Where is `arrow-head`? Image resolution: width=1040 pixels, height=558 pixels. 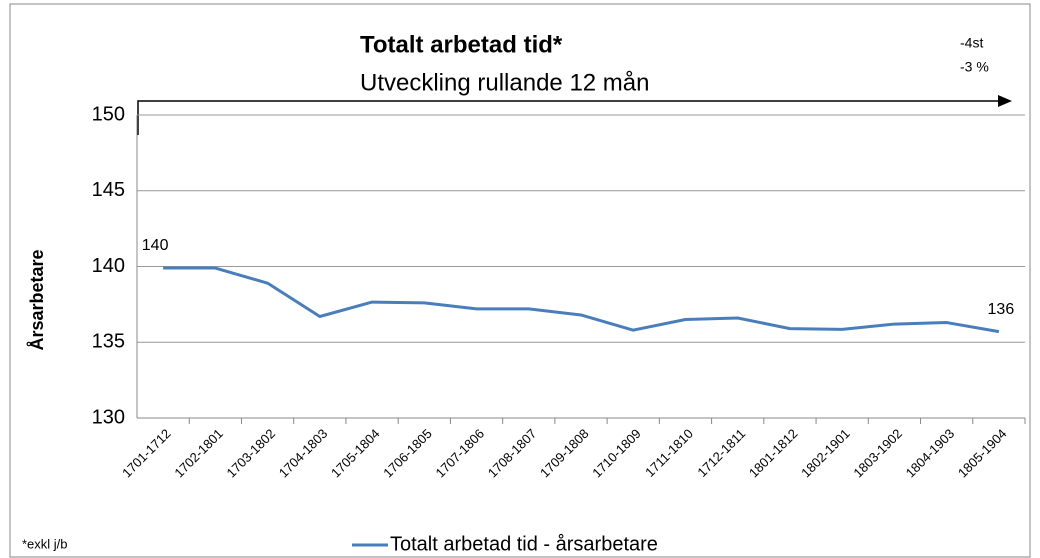 arrow-head is located at coordinates (1005, 101).